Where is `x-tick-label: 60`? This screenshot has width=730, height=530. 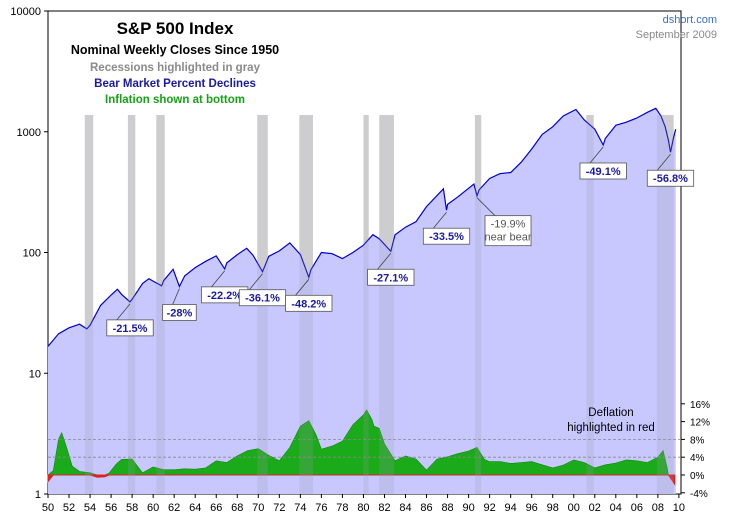
x-tick-label: 60 is located at coordinates (153, 508).